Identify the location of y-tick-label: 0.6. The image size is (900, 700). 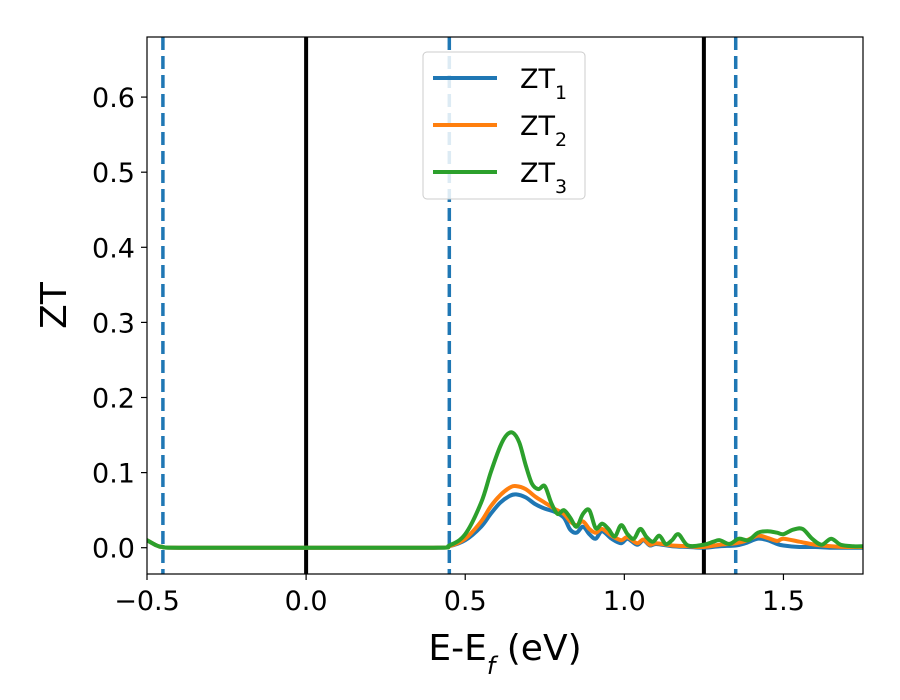
(113, 98).